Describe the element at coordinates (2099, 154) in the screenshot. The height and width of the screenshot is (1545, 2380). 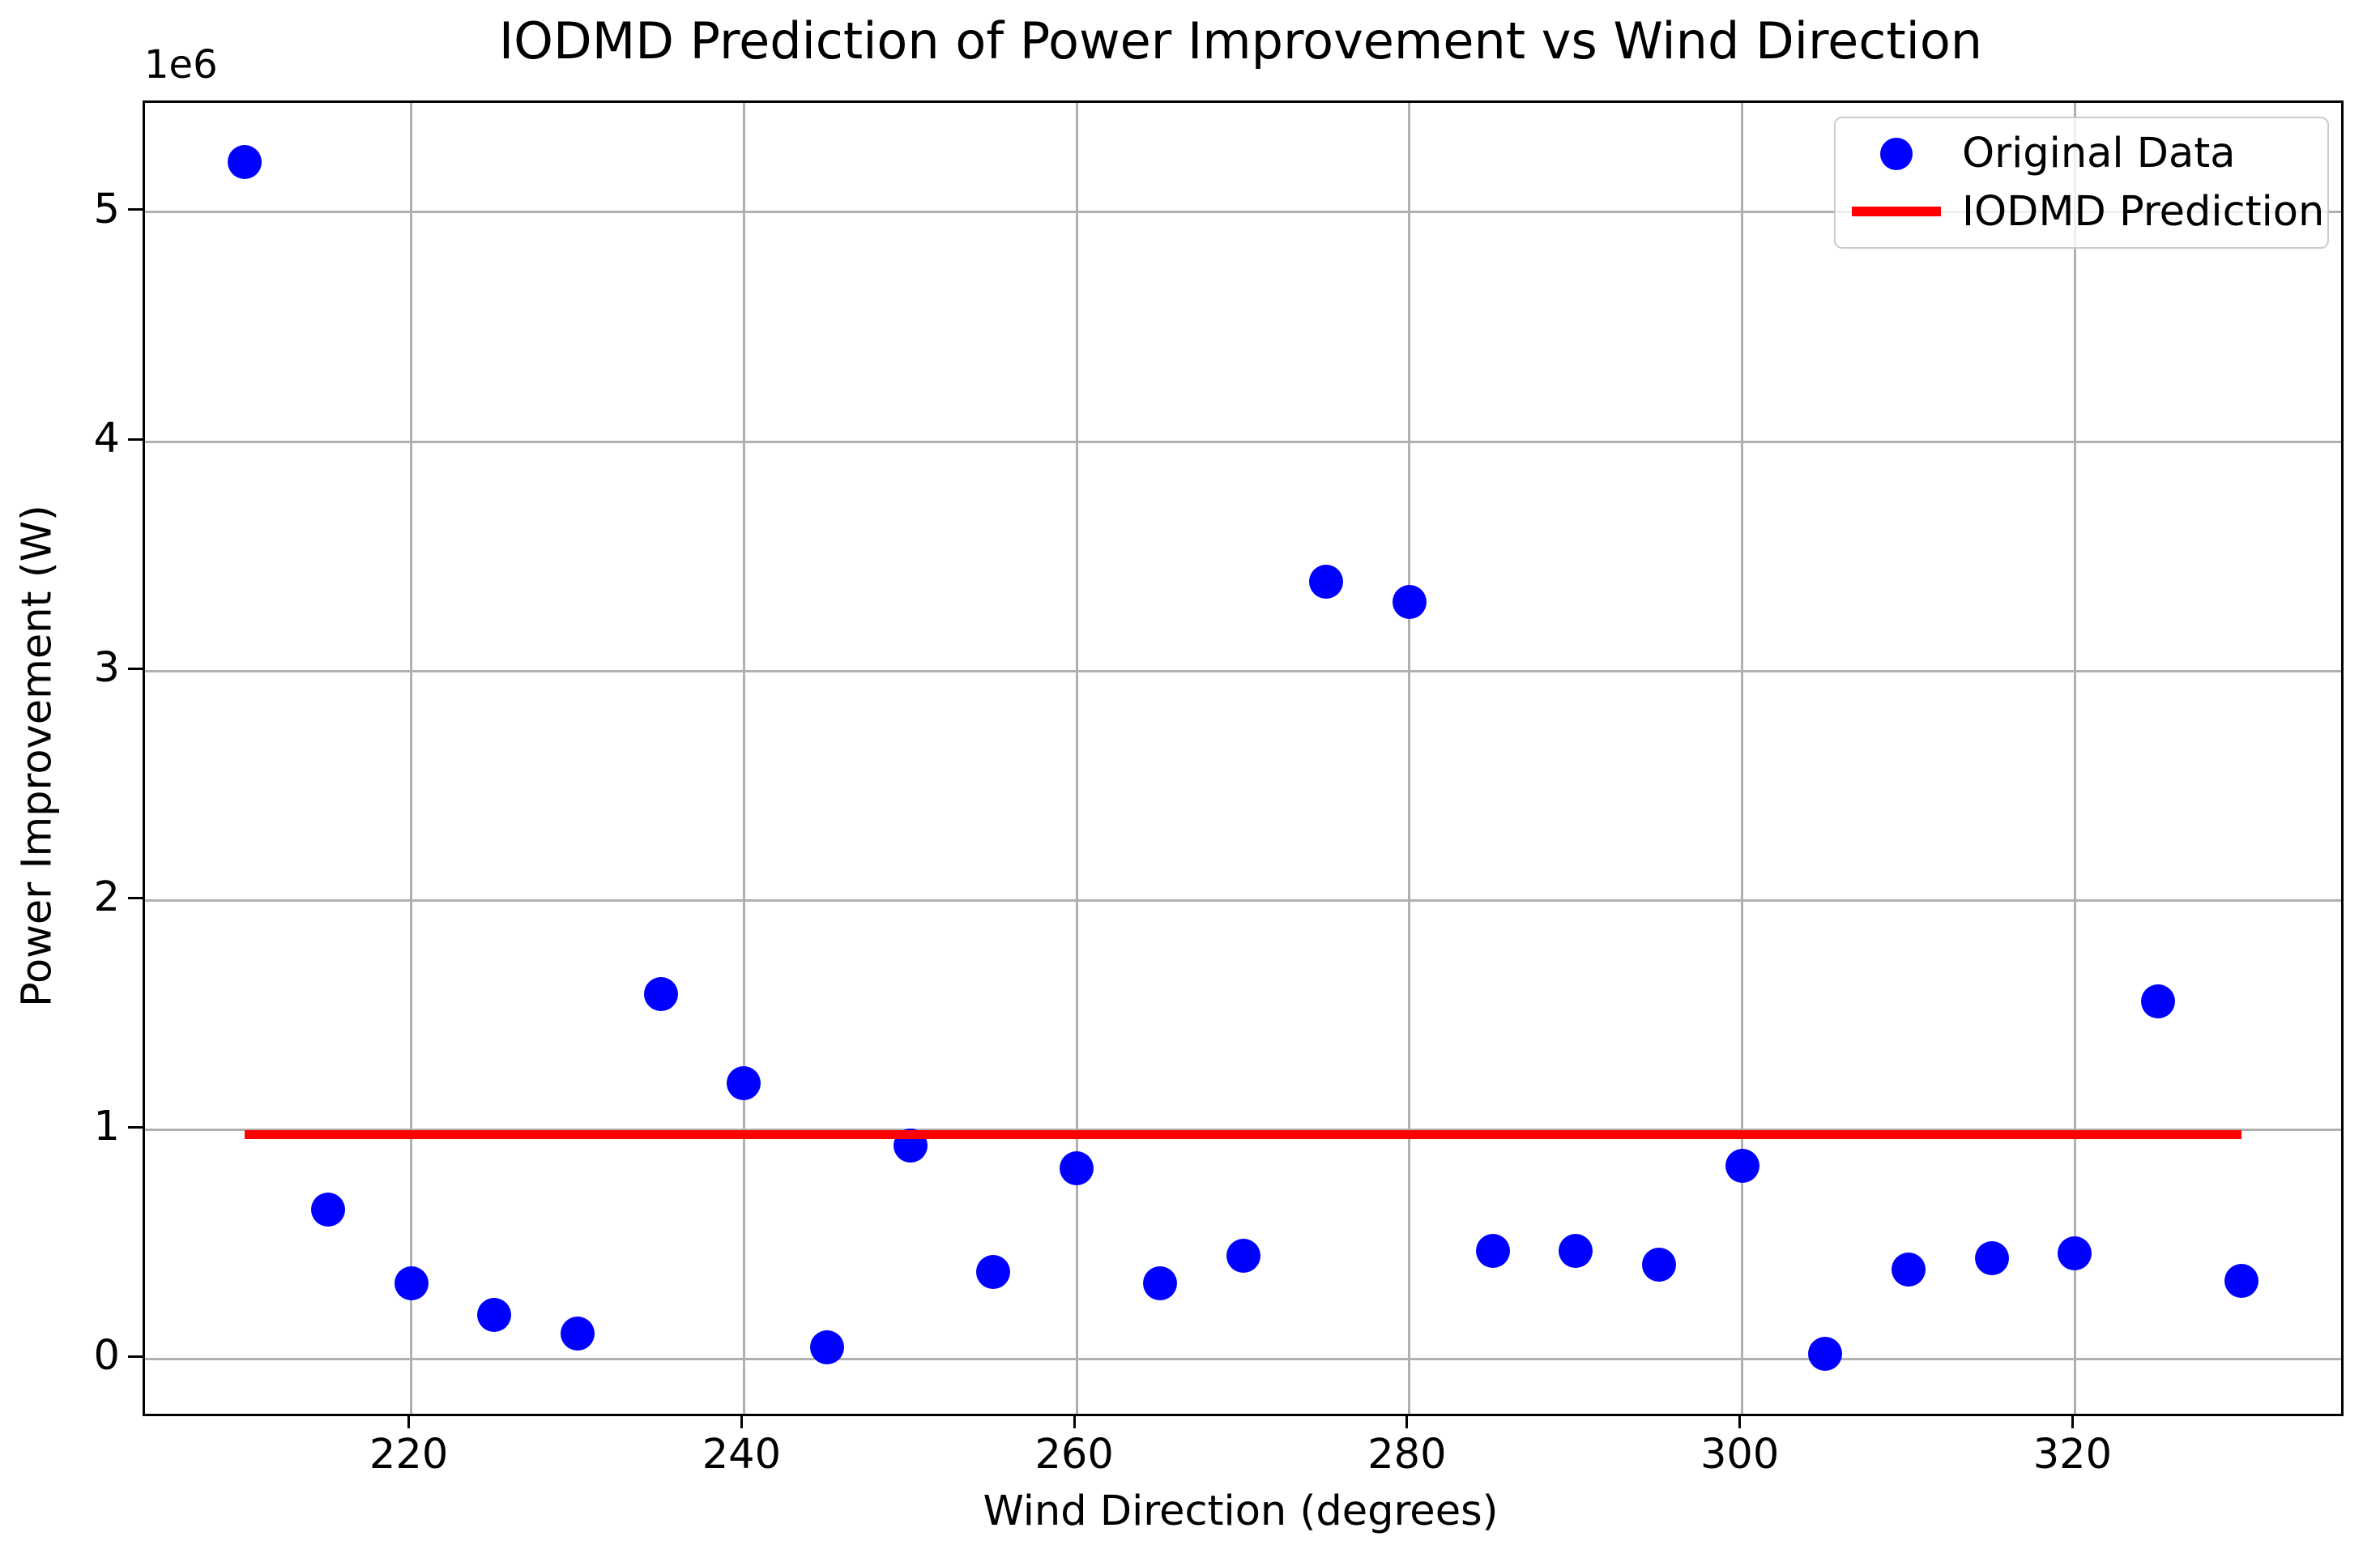
I see `legend-label: Original Data` at that location.